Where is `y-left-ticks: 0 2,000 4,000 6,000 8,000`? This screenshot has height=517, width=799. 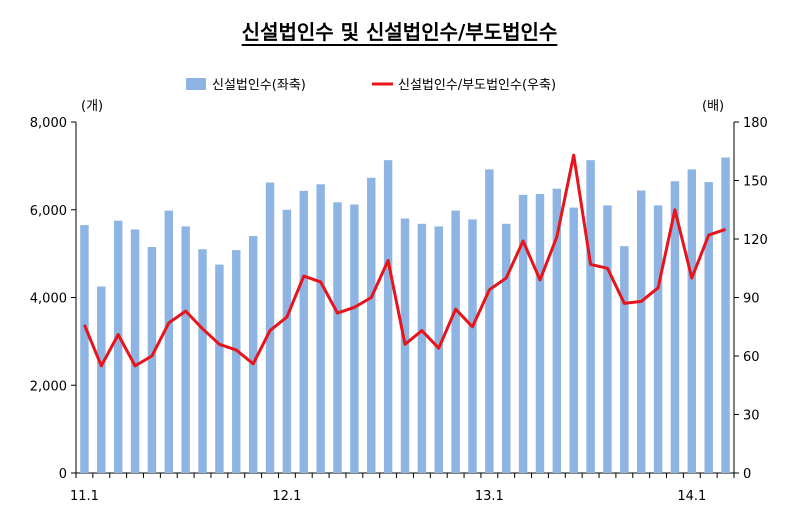 y-left-ticks: 0 2,000 4,000 6,000 8,000 is located at coordinates (53, 299).